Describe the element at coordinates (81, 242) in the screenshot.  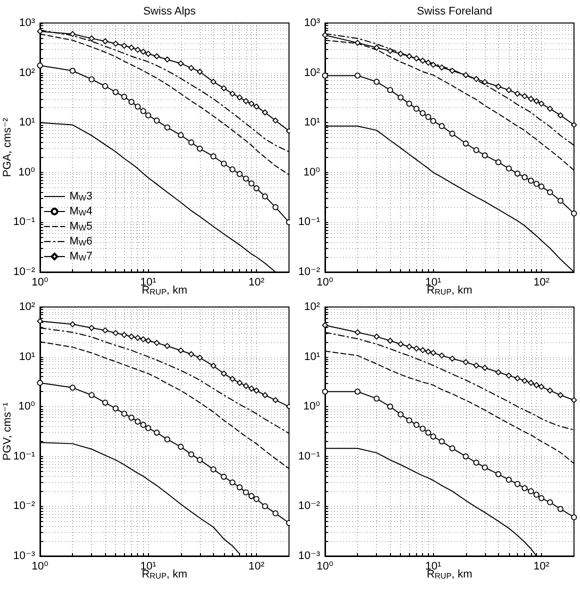
I see `legend-label: MW6` at that location.